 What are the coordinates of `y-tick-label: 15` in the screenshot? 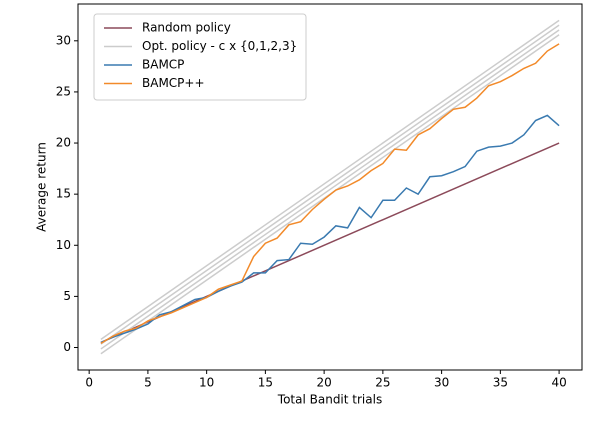 It's located at (63, 194).